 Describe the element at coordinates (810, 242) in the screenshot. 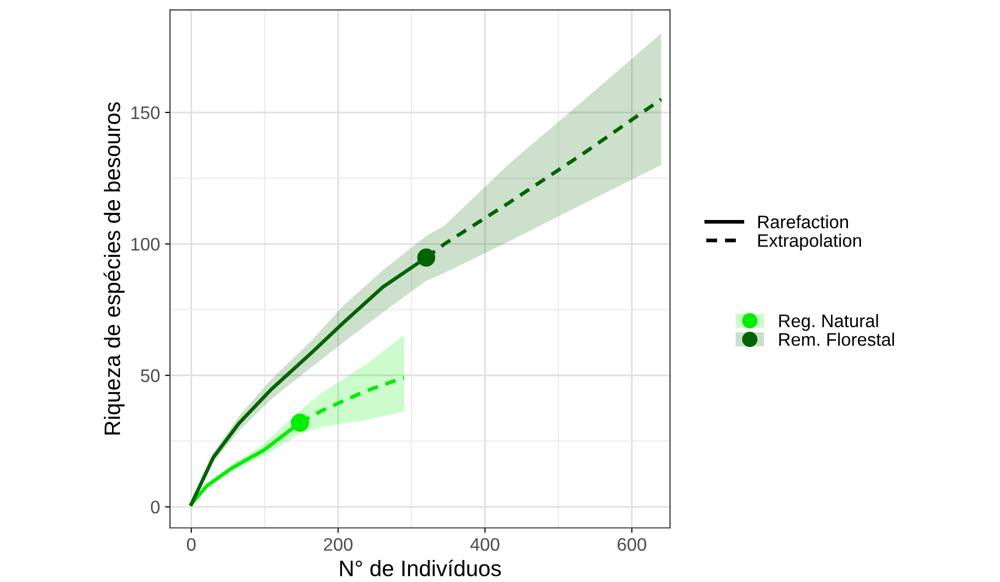

I see `legend-label: Extrapolation` at that location.